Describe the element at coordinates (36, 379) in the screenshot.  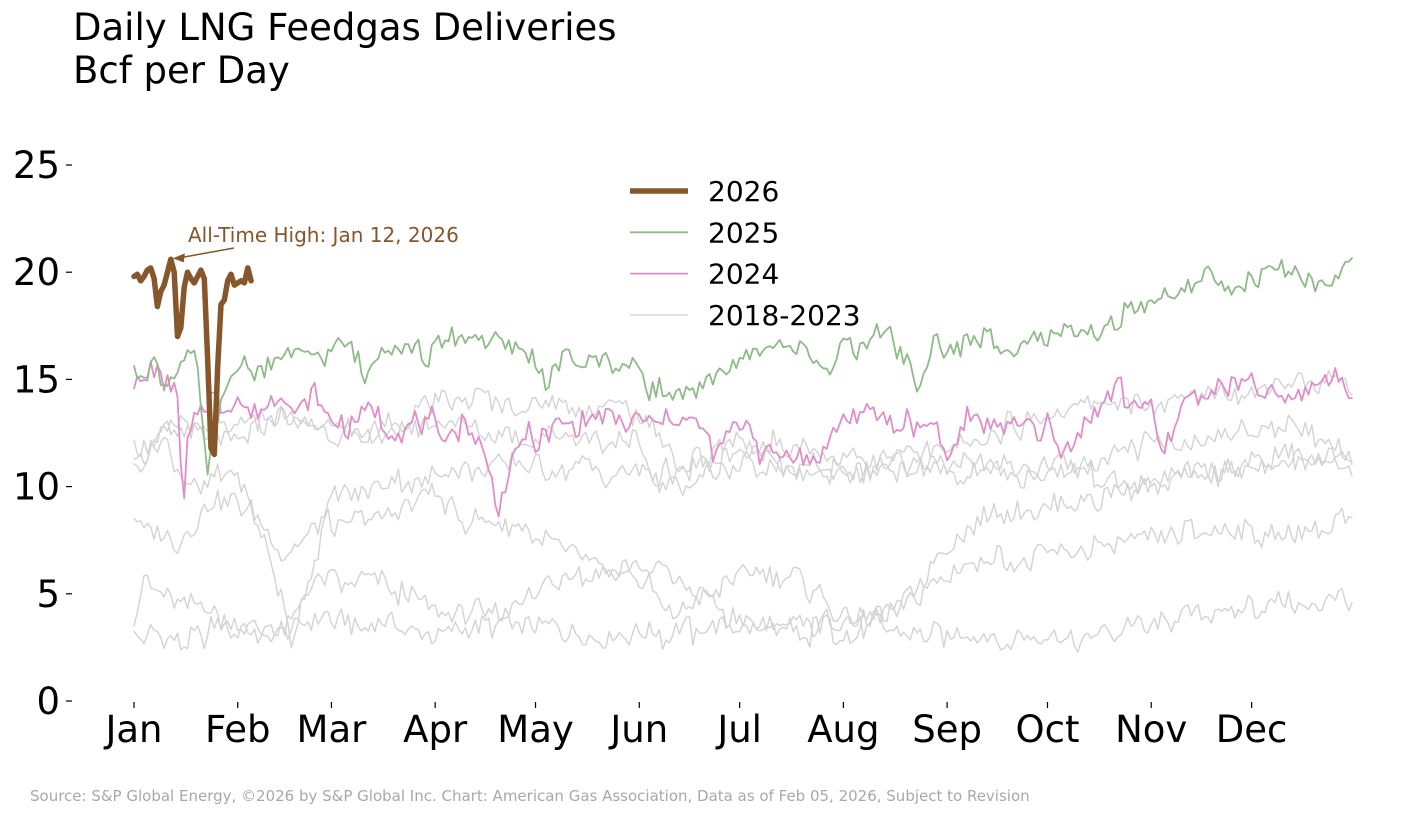
I see `y-tick-label: 15` at that location.